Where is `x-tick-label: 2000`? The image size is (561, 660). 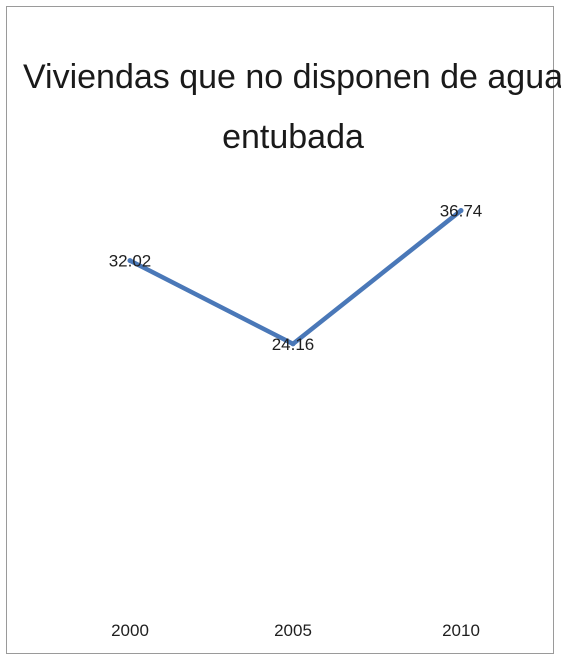
x-tick-label: 2000 is located at coordinates (130, 630).